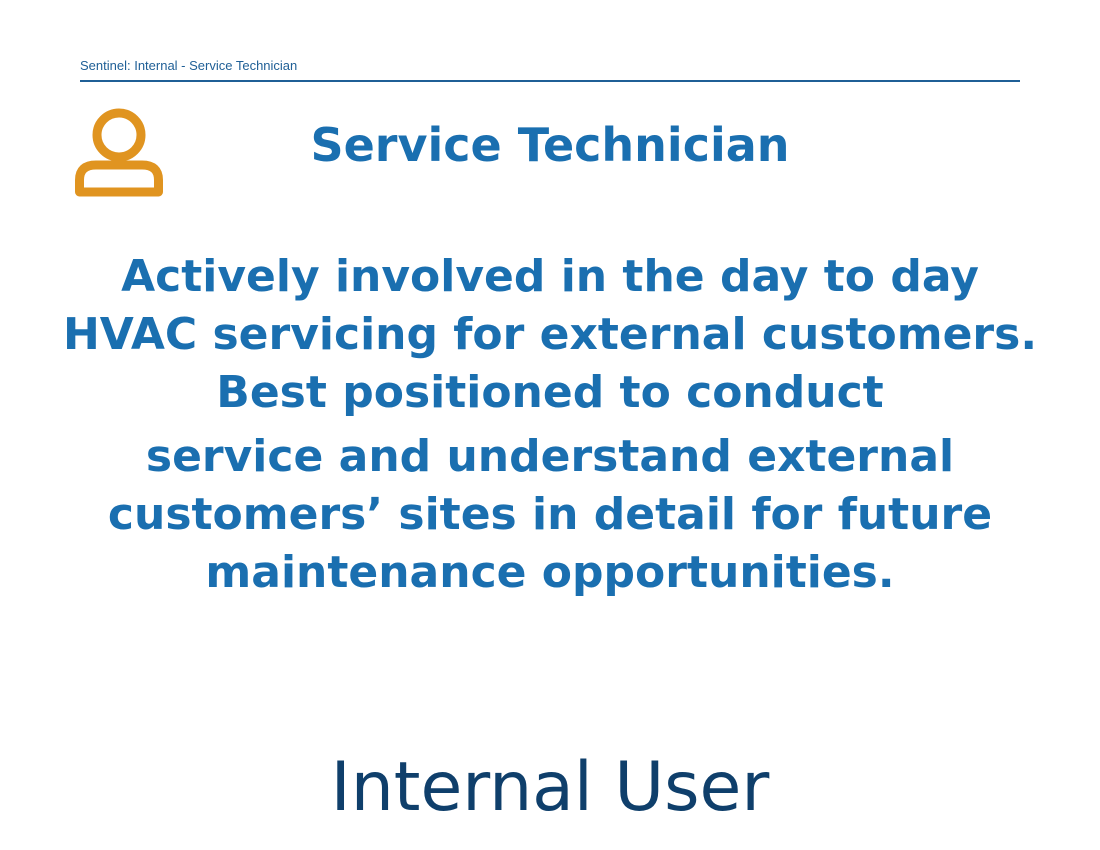 This screenshot has height=850, width=1100. I want to click on header-divider, so click(550, 81).